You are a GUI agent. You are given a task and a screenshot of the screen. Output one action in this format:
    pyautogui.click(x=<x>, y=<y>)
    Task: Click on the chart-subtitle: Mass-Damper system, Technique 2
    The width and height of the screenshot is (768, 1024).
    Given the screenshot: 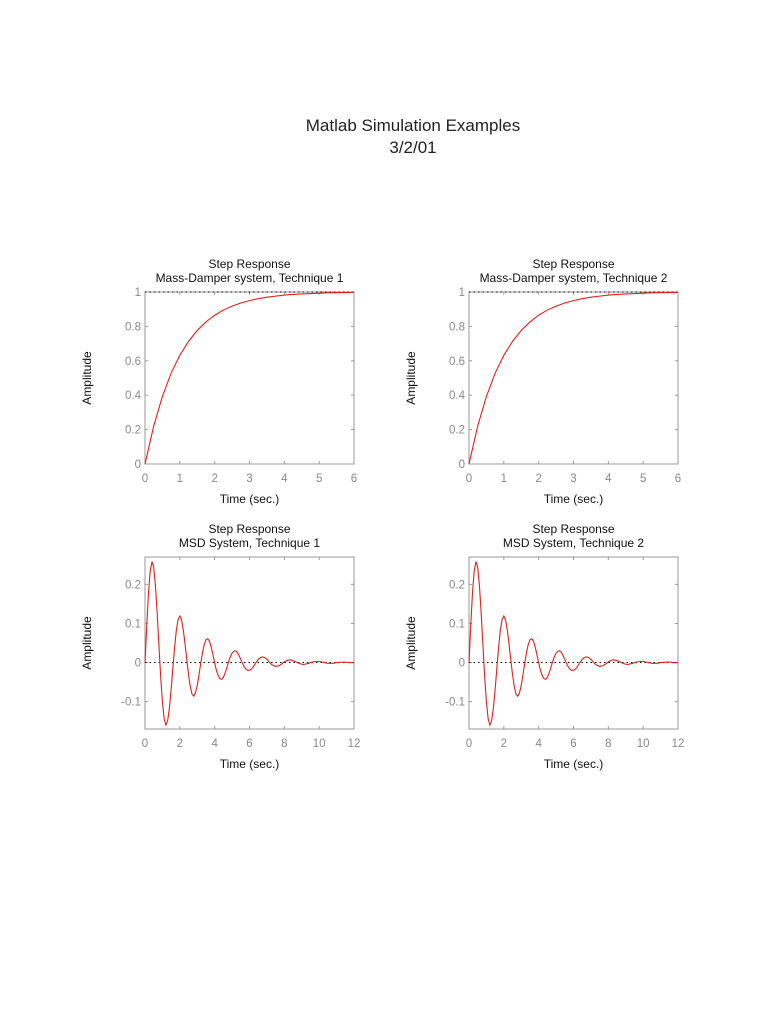 What is the action you would take?
    pyautogui.click(x=574, y=278)
    